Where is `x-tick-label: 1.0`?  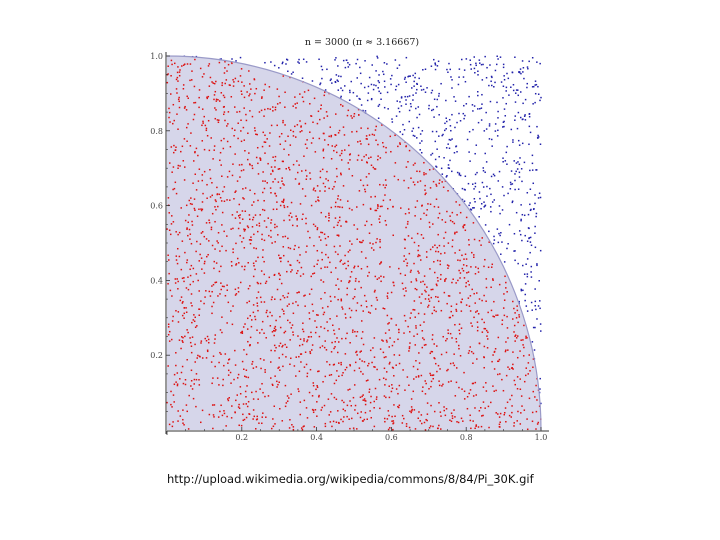
x-tick-label: 1.0 is located at coordinates (541, 437).